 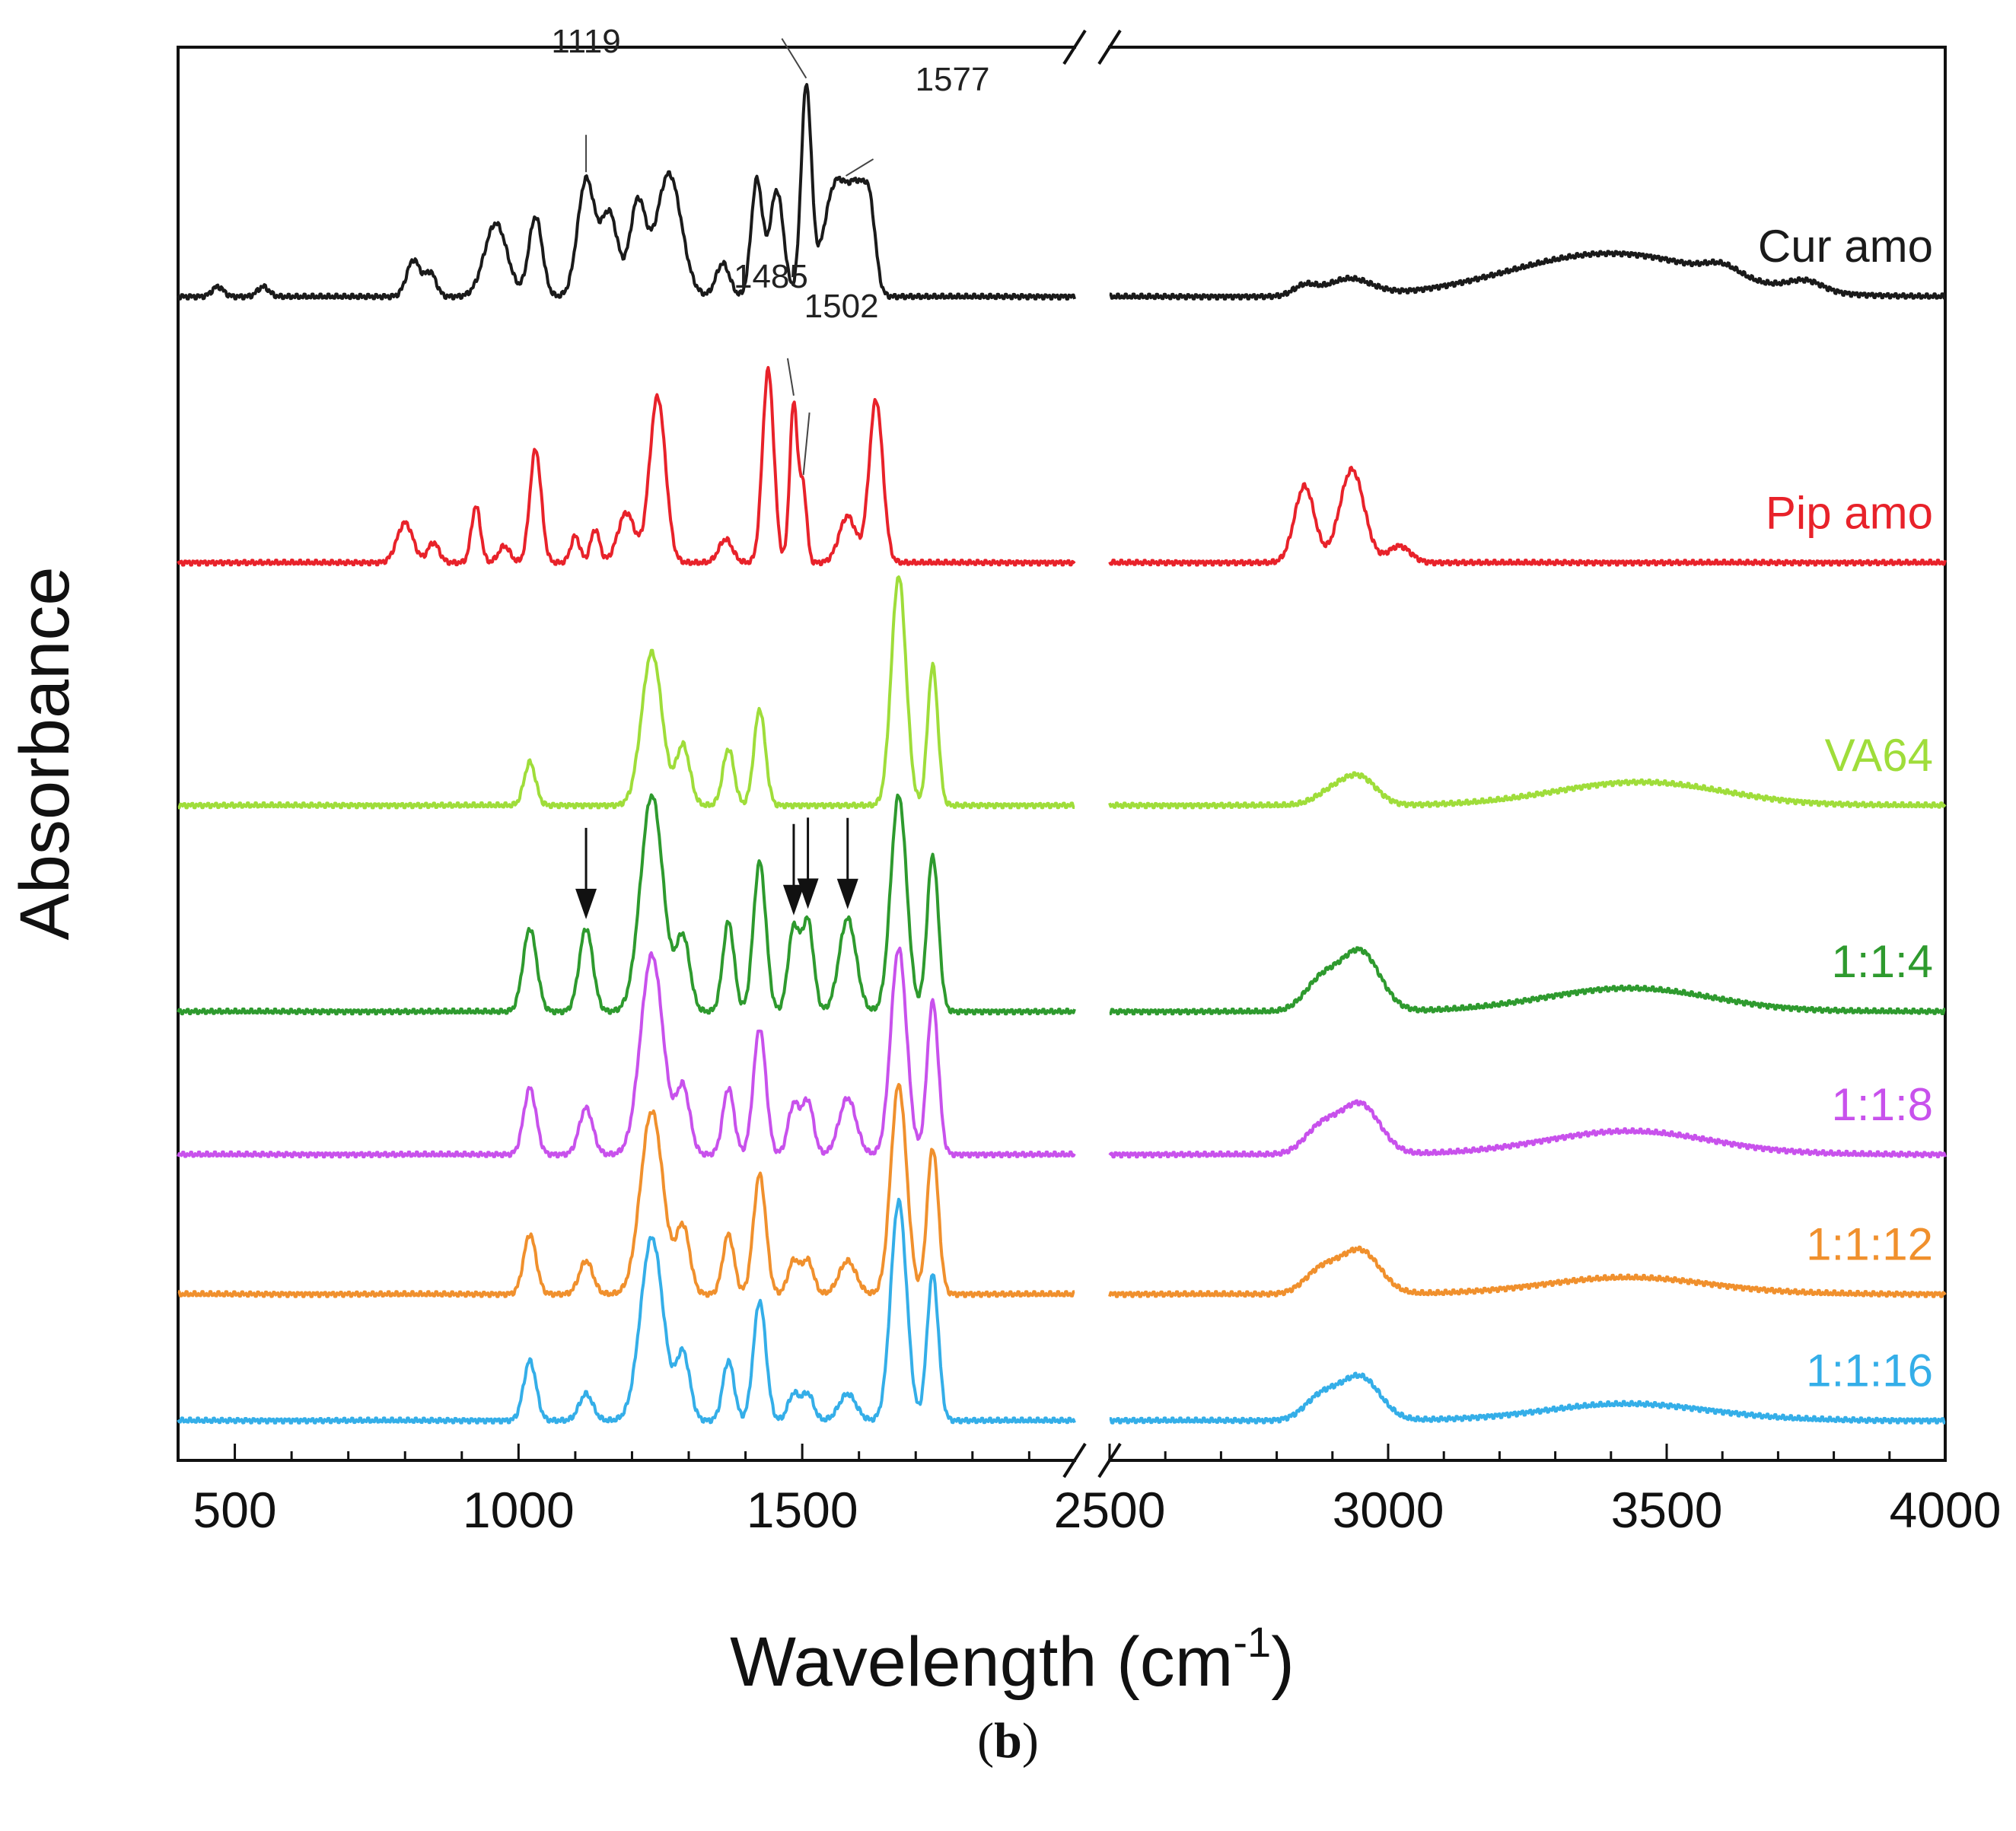 I want to click on axis-gap-top, so click(x=1092, y=47).